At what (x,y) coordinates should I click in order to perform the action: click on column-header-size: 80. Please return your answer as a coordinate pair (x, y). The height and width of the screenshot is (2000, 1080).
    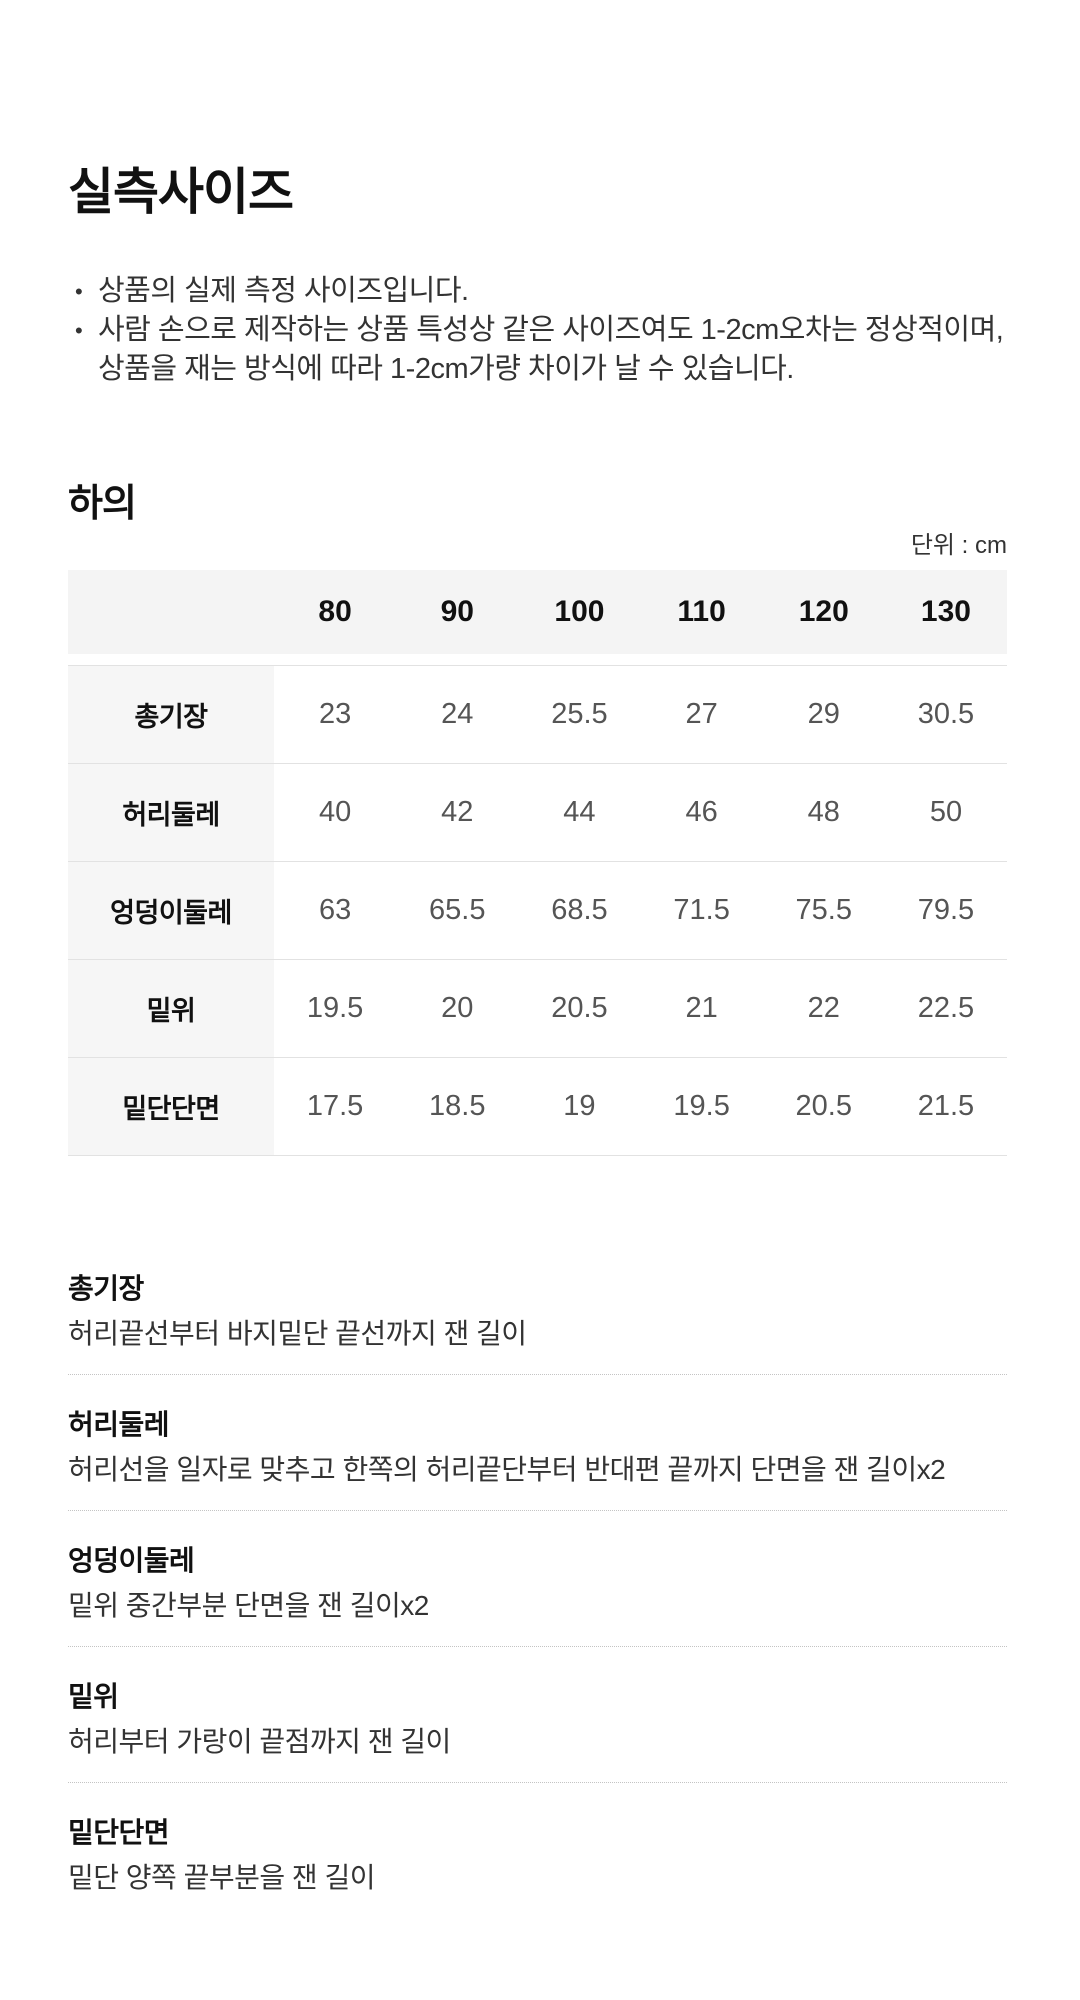
    Looking at the image, I should click on (335, 611).